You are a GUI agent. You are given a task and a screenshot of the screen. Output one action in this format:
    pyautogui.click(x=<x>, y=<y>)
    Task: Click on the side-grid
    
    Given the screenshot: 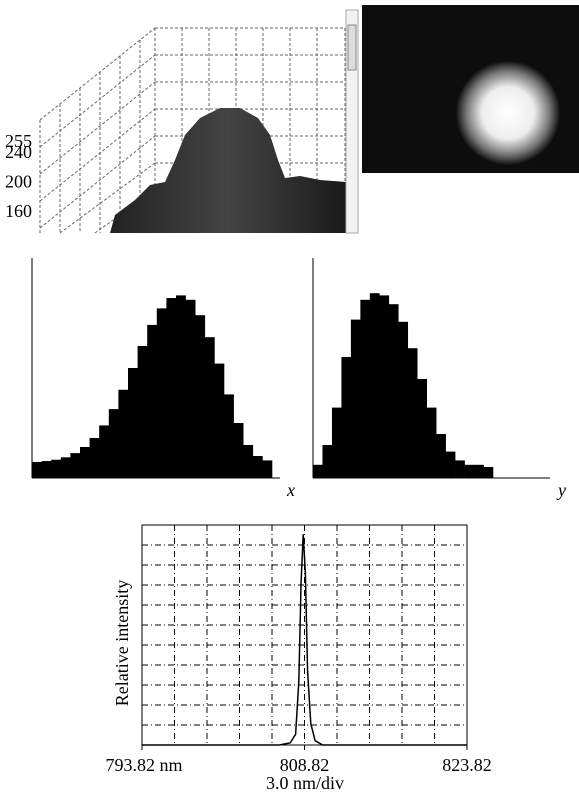 What is the action you would take?
    pyautogui.click(x=90, y=136)
    